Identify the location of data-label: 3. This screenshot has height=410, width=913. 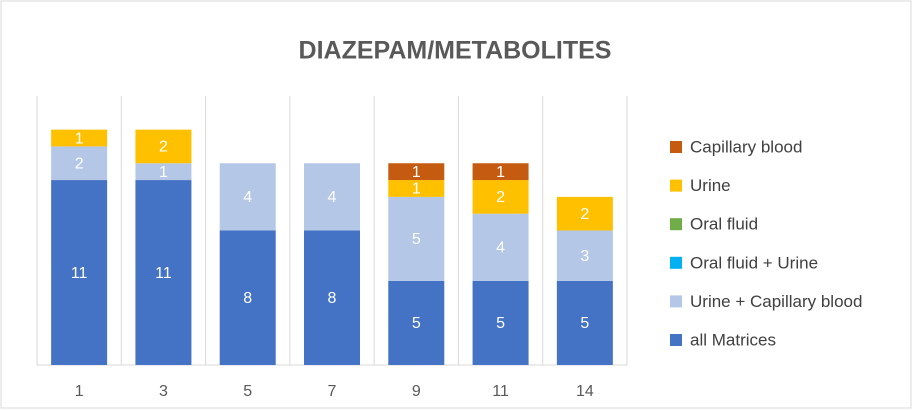
(584, 256).